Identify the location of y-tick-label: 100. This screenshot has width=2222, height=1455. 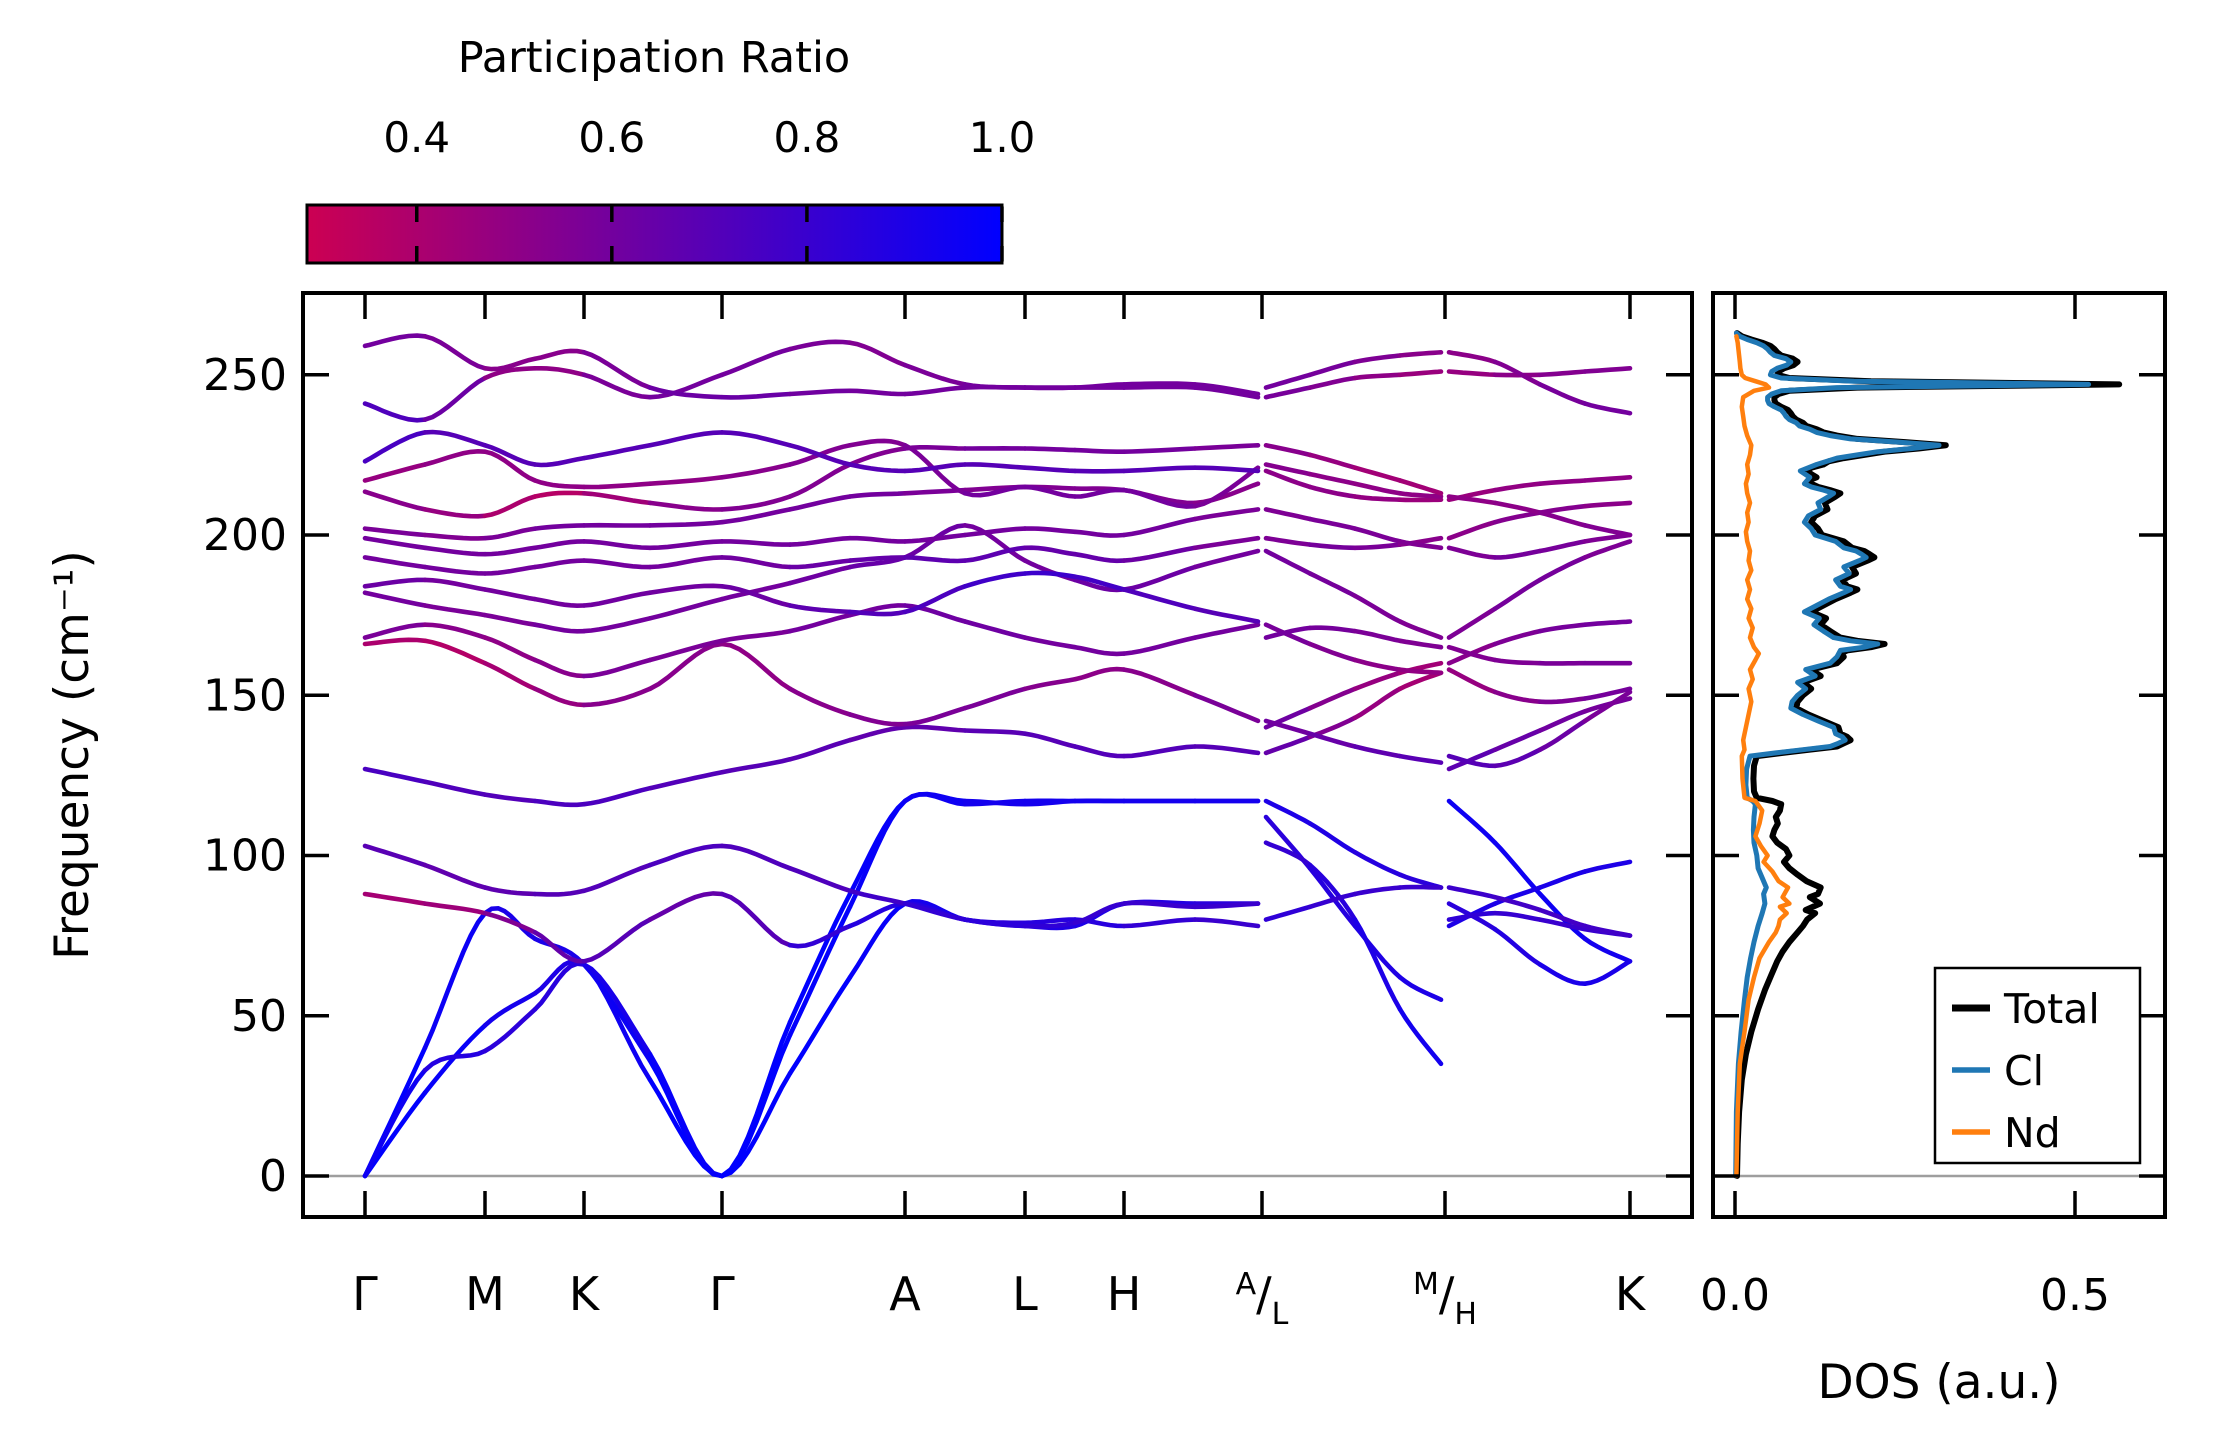
(245, 856).